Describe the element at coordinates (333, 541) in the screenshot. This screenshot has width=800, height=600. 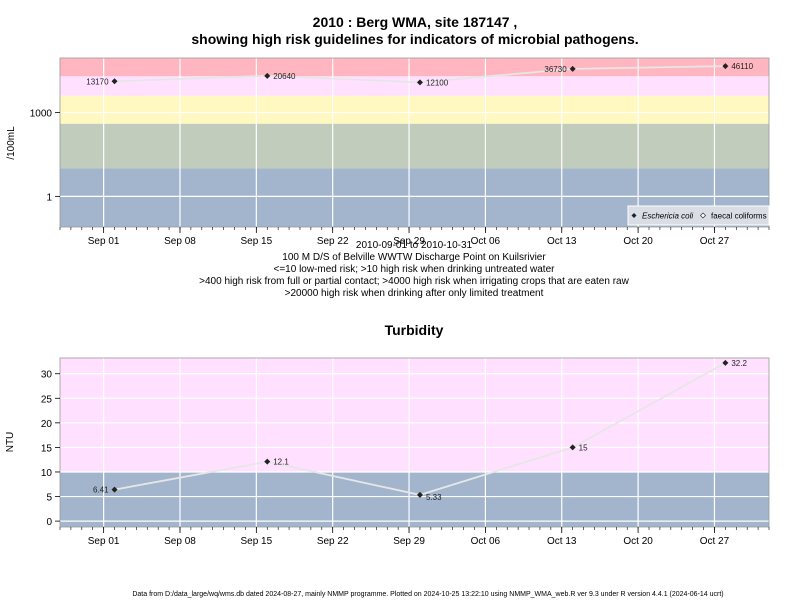
I see `chart2-xtick-label: Sep 22` at that location.